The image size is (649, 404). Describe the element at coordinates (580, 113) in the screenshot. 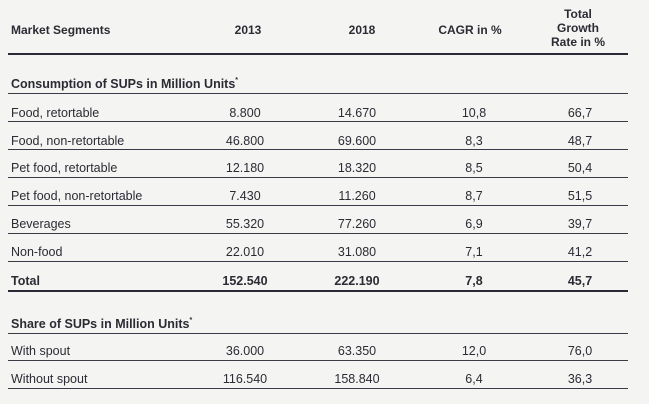

I see `row-total: 66,7` at that location.